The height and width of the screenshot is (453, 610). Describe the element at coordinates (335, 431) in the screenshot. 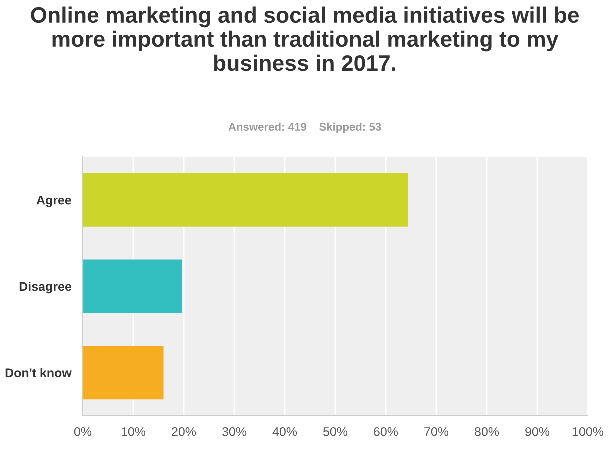

I see `x-tick-label: 50%` at that location.